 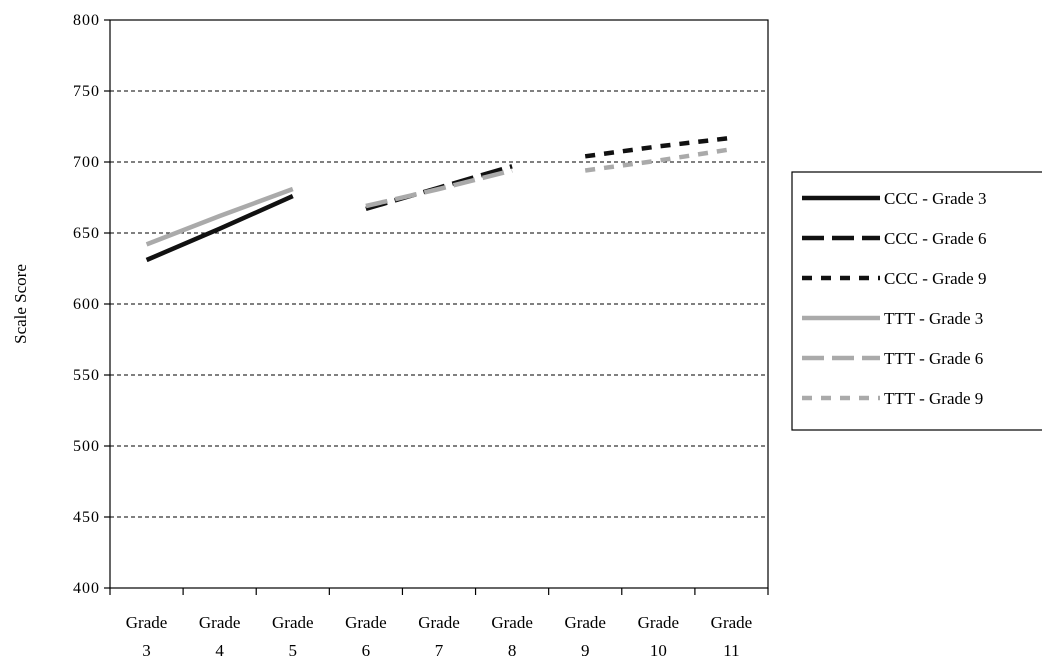 I want to click on y-tick-label: 800, so click(x=86, y=20).